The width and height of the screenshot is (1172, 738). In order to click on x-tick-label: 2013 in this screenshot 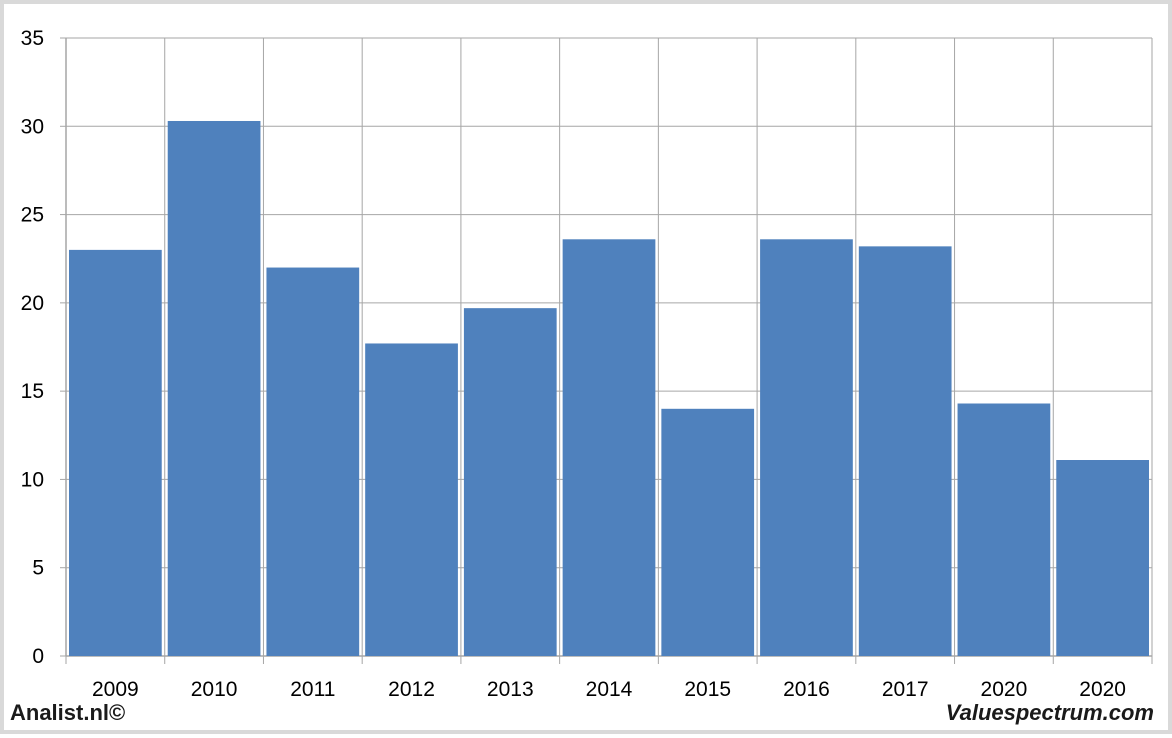, I will do `click(510, 689)`.